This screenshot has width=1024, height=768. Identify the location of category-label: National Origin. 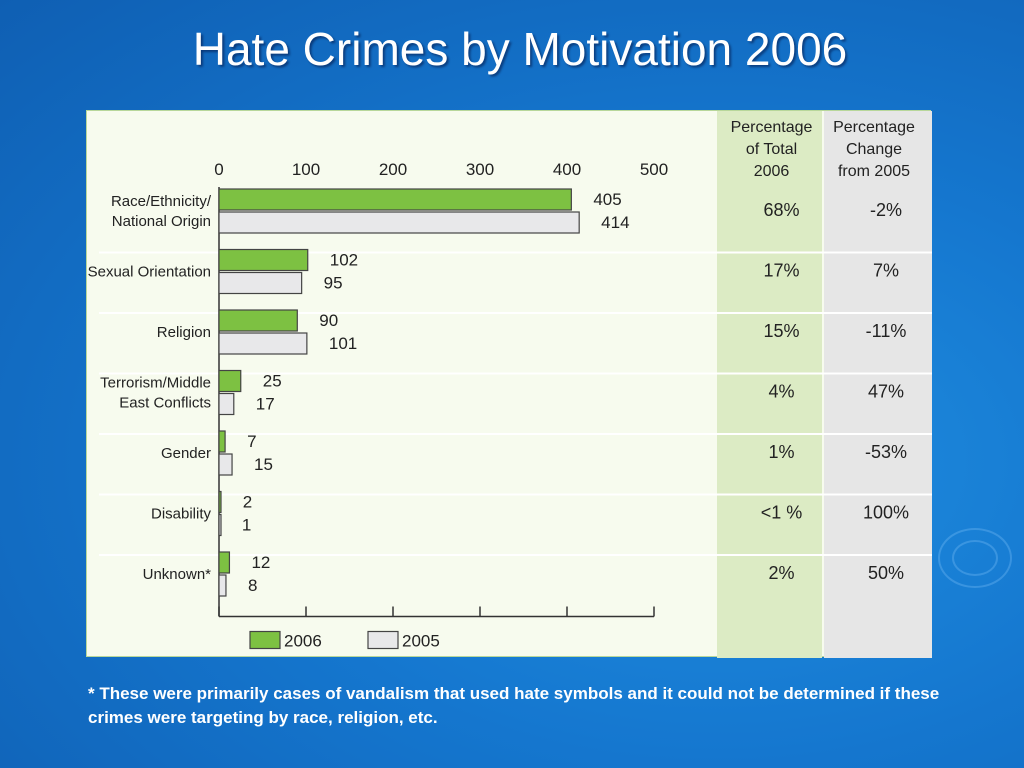
(161, 221).